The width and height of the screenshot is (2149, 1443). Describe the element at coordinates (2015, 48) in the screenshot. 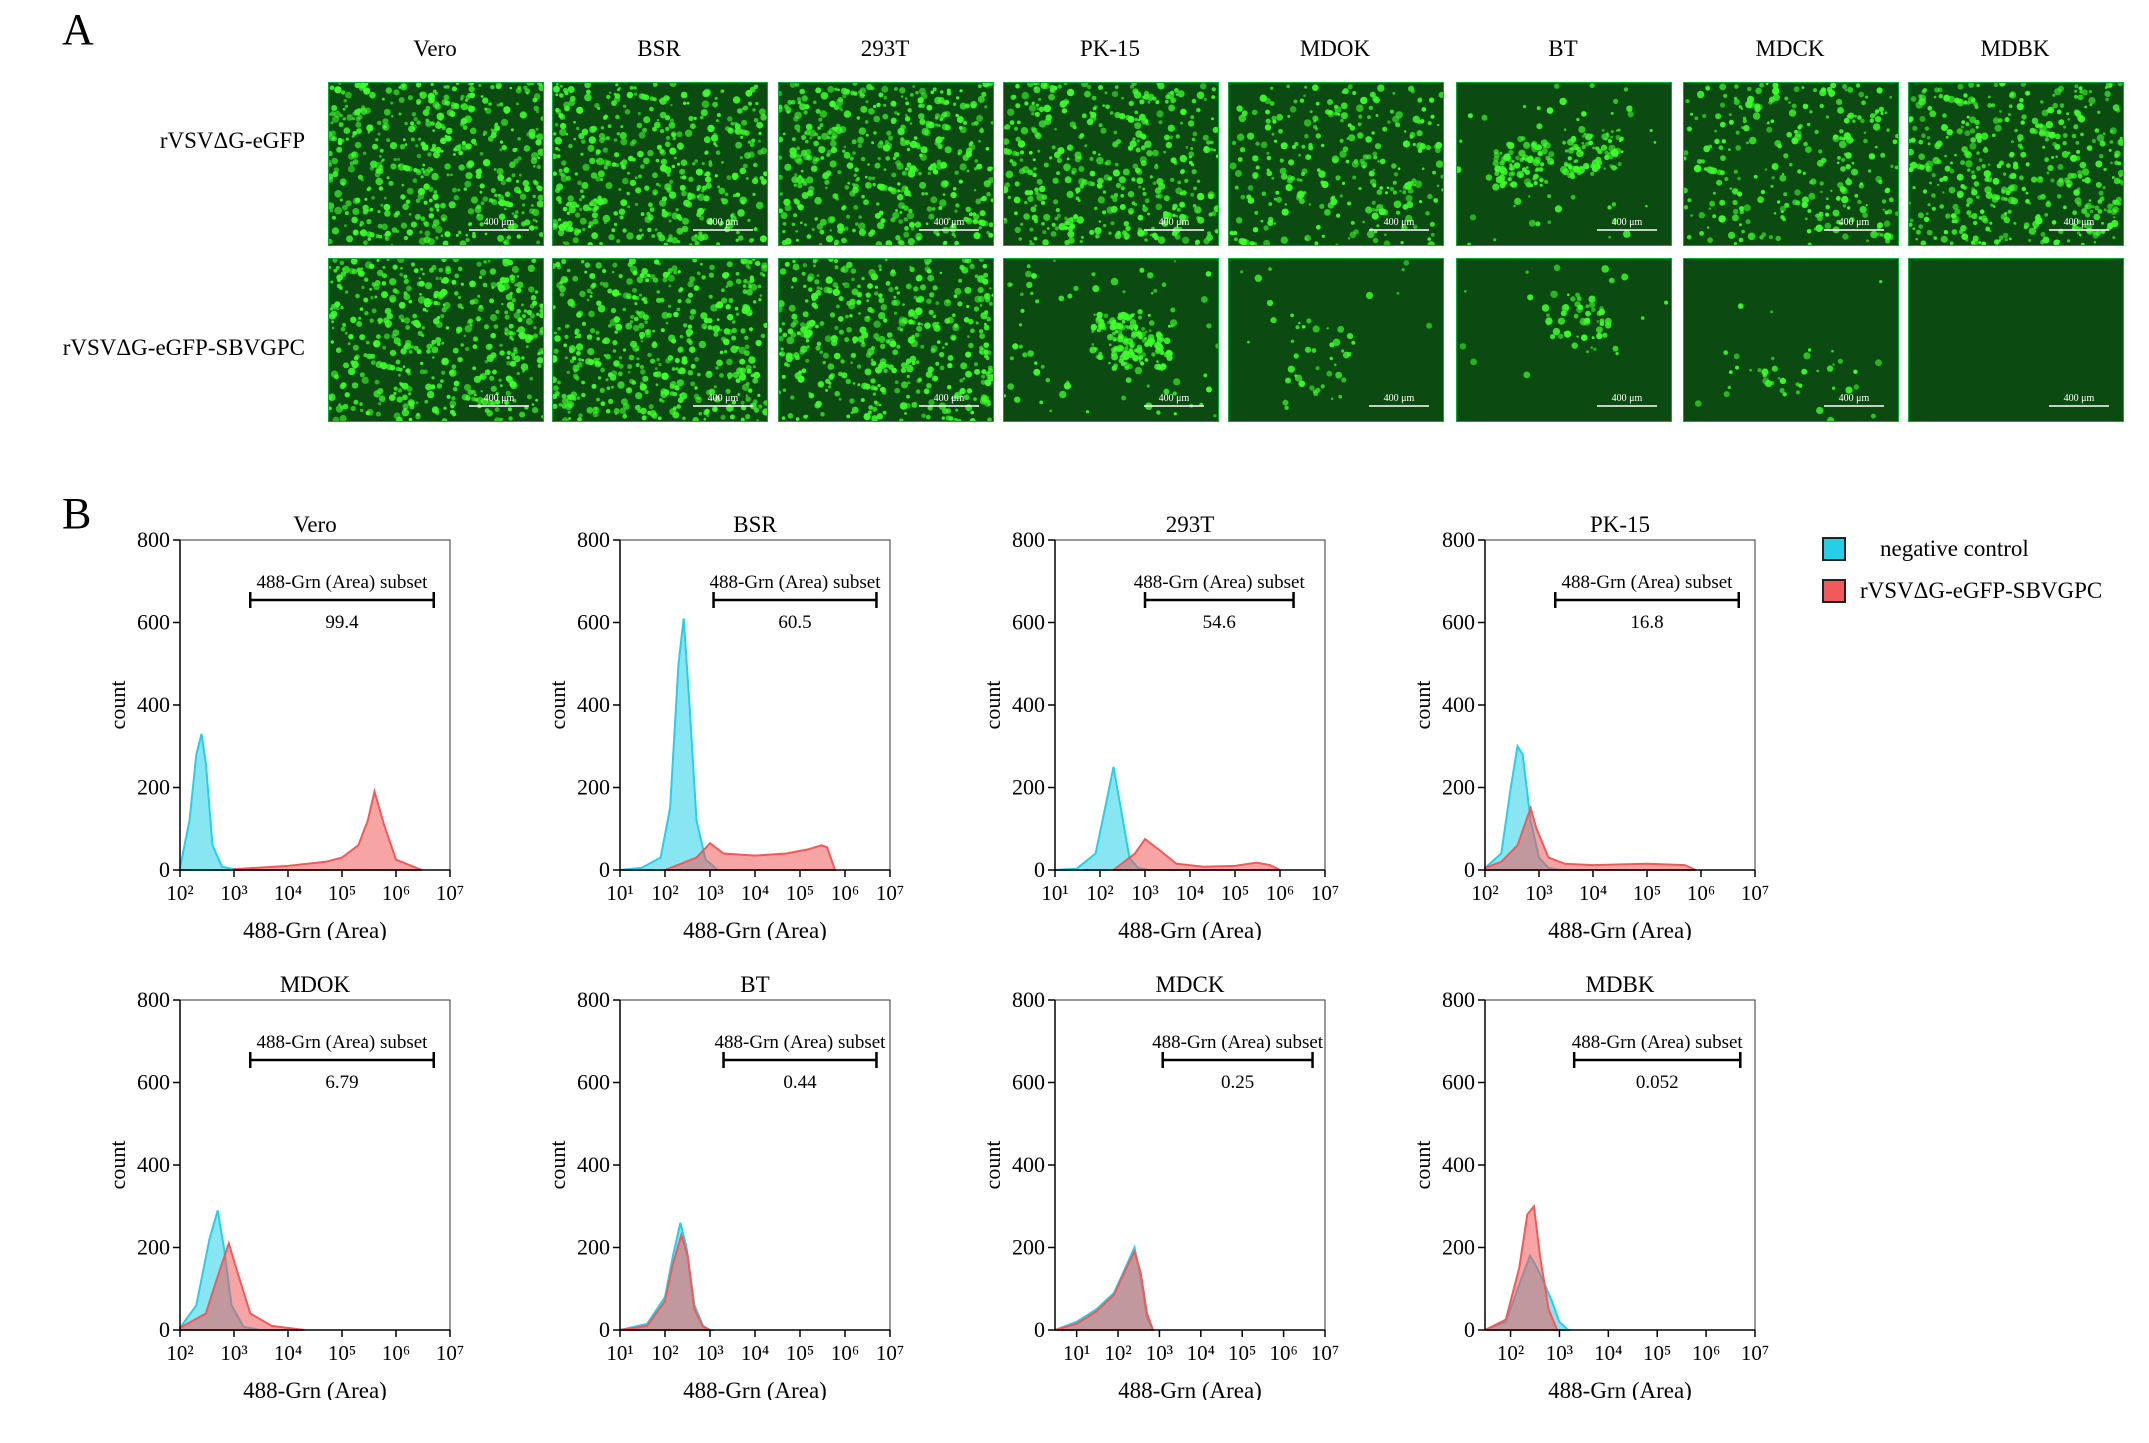

I see `column-label-mdbk: MDBK` at that location.